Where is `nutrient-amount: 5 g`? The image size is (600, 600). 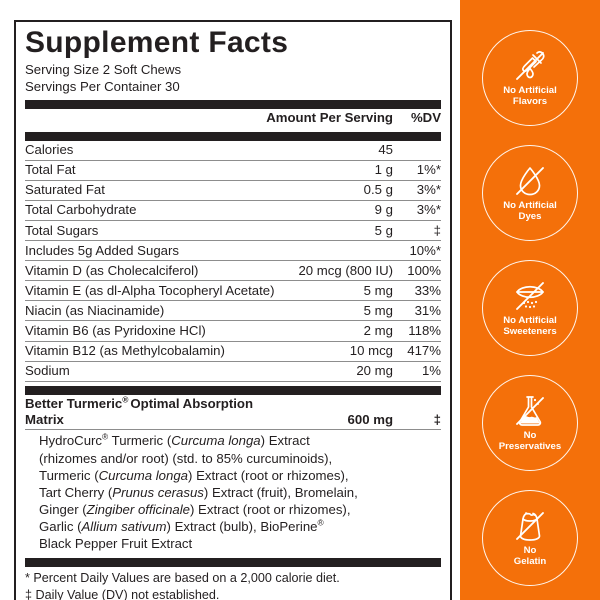 nutrient-amount: 5 g is located at coordinates (334, 231).